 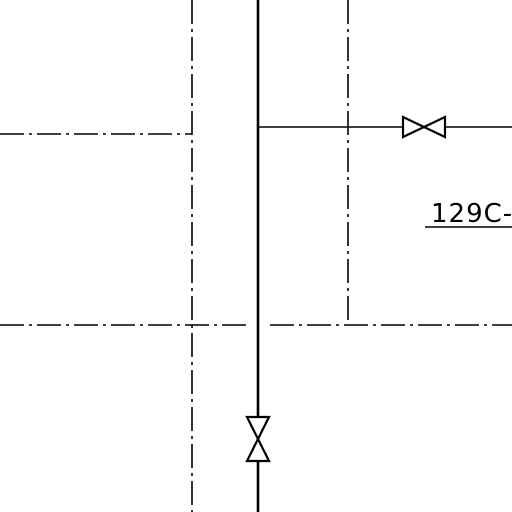 What do you see at coordinates (471, 214) in the screenshot?
I see `room-label: 129C-` at bounding box center [471, 214].